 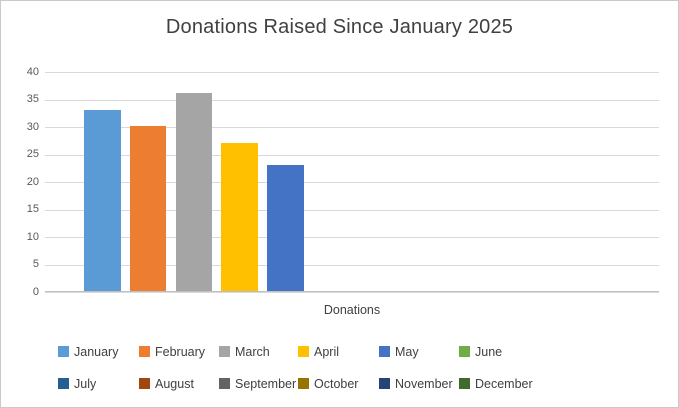 I want to click on legend-swatch-september, so click(x=224, y=383).